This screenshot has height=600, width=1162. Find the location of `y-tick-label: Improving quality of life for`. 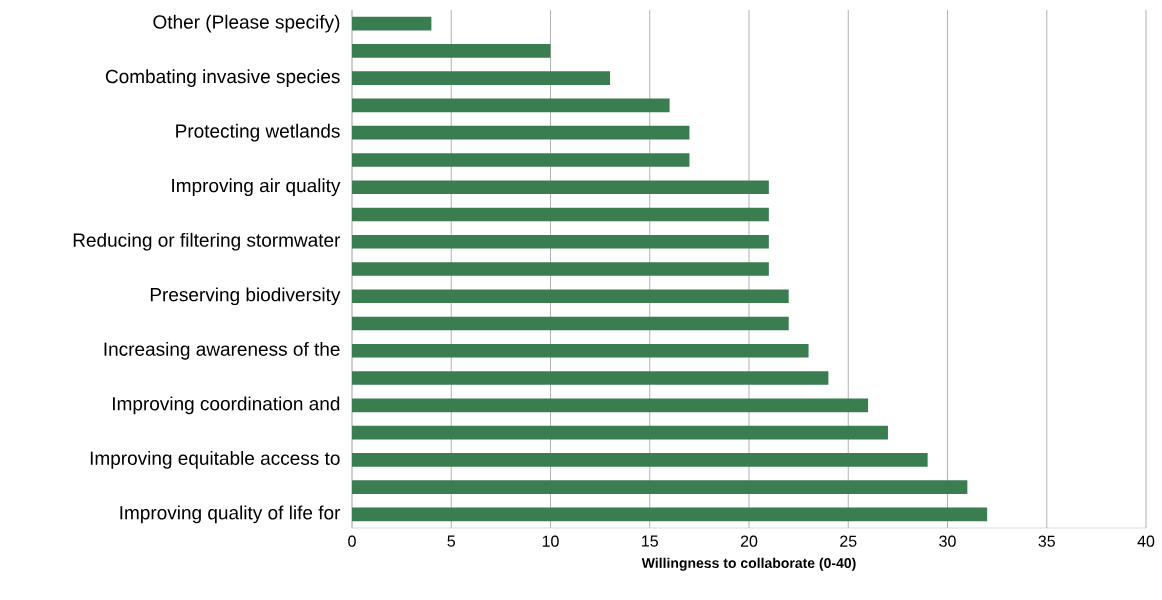

y-tick-label: Improving quality of life for is located at coordinates (230, 514).